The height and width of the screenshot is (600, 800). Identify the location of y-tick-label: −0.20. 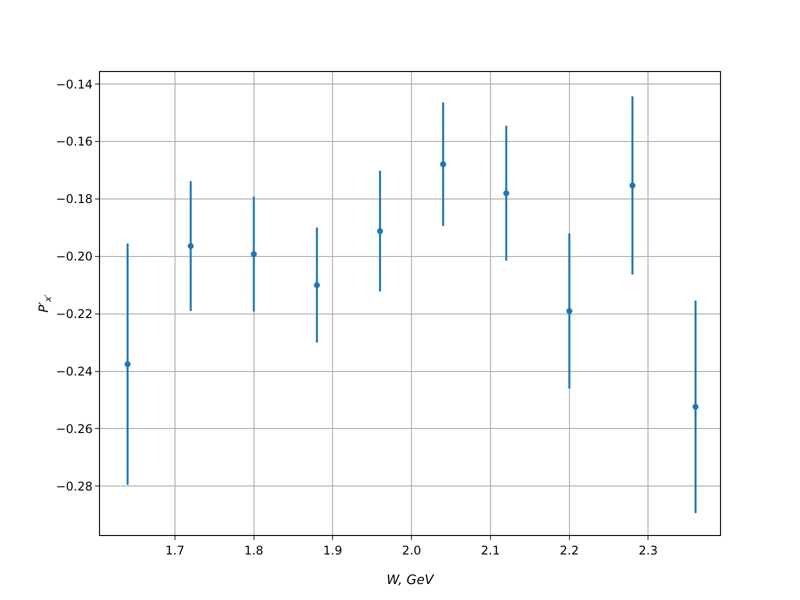
(74, 257).